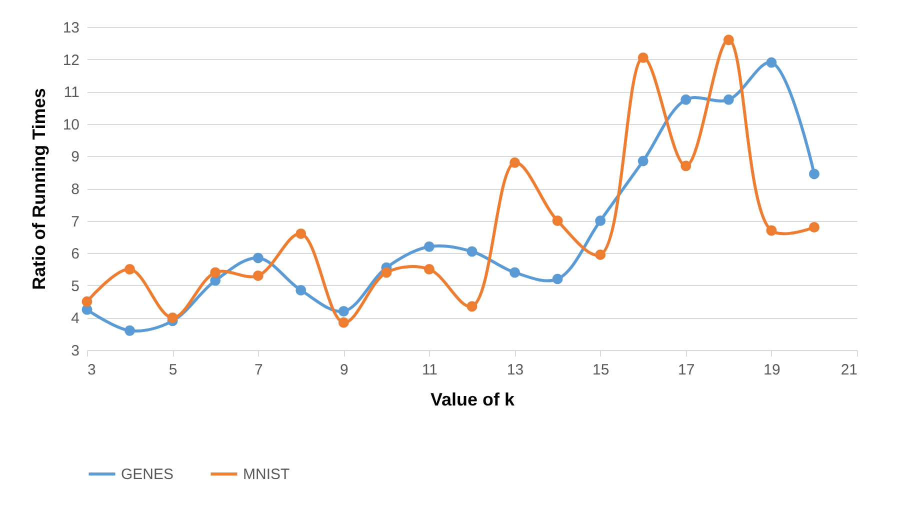  What do you see at coordinates (473, 400) in the screenshot?
I see `x-axis-title: Value of k` at bounding box center [473, 400].